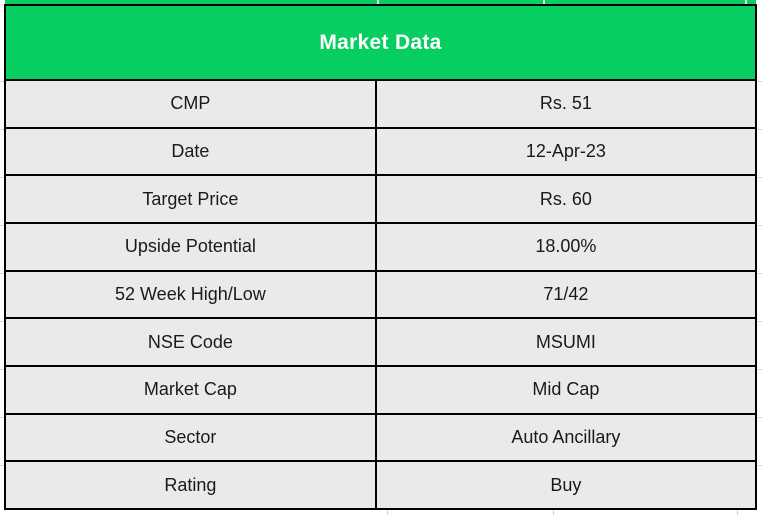 The height and width of the screenshot is (515, 762). What do you see at coordinates (566, 437) in the screenshot?
I see `row-value-cell: Auto Ancillary` at bounding box center [566, 437].